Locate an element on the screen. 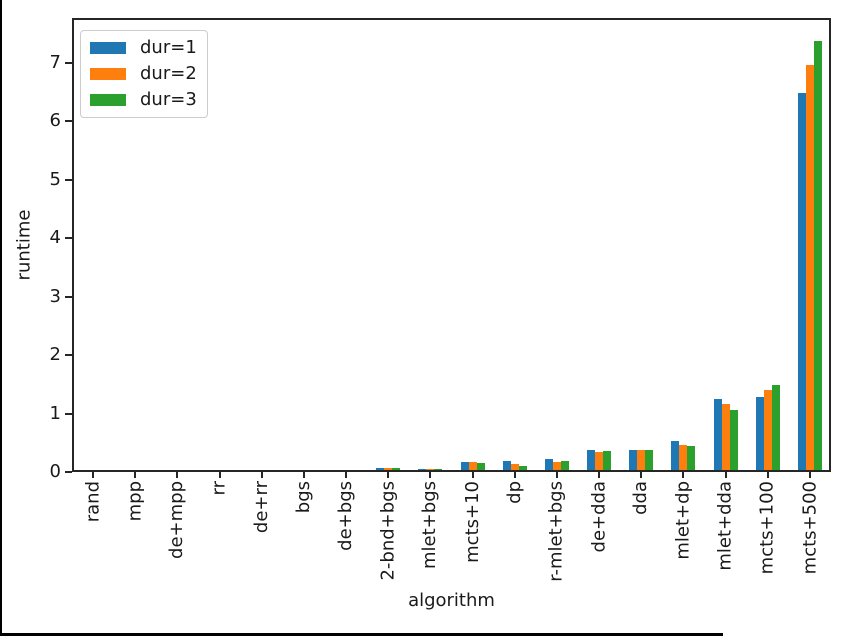 The height and width of the screenshot is (636, 850). x-tick-label: r-mlet+bgs is located at coordinates (556, 531).